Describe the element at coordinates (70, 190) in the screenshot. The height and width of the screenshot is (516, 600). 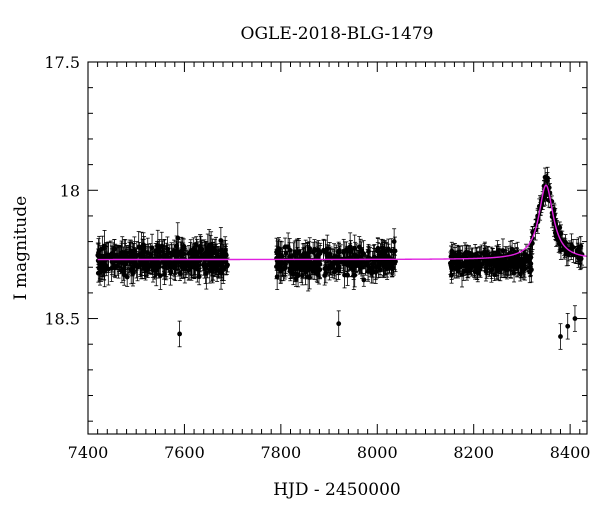
I see `y-tick-label: 18` at that location.